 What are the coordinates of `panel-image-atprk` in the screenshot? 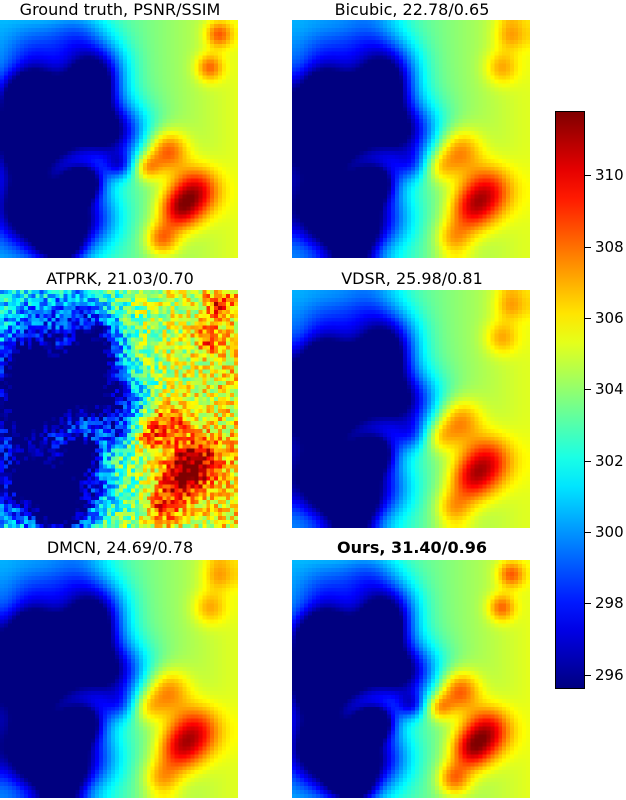 It's located at (119, 409).